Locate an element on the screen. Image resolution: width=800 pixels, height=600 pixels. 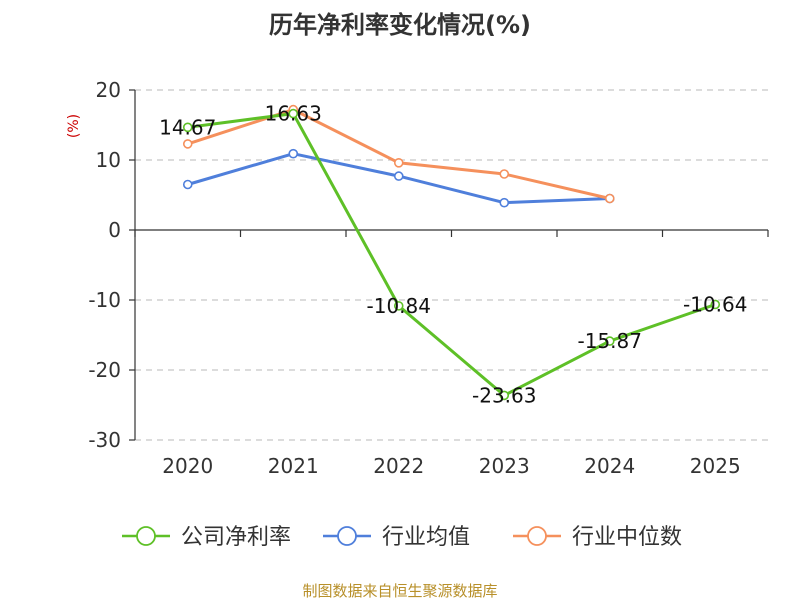
y-axis-label: (%) is located at coordinates (74, 126).